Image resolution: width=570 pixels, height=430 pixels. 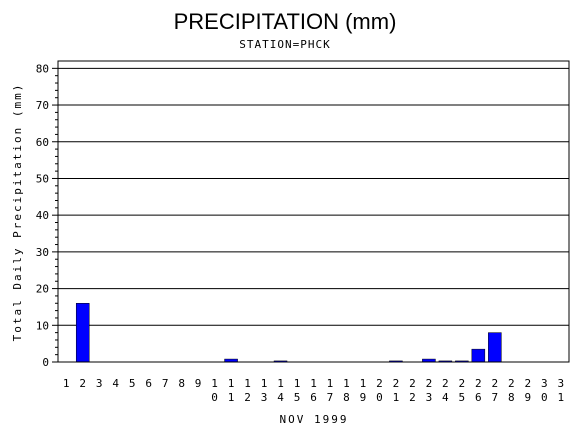 I want to click on x-tick-label: 5, so click(x=132, y=383).